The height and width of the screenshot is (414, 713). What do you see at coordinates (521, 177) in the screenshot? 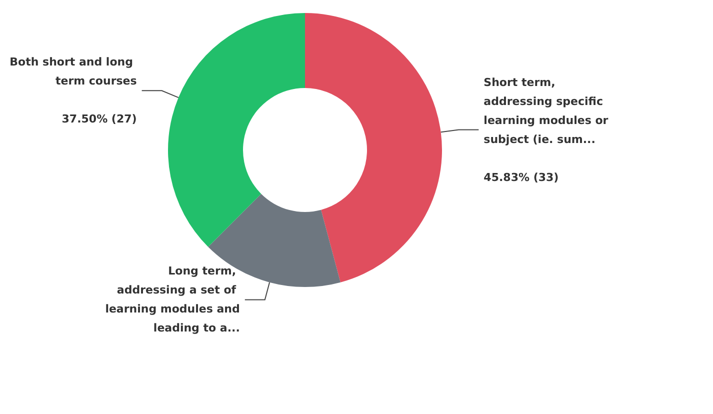
I see `data-label: 45.83% (33)` at bounding box center [521, 177].